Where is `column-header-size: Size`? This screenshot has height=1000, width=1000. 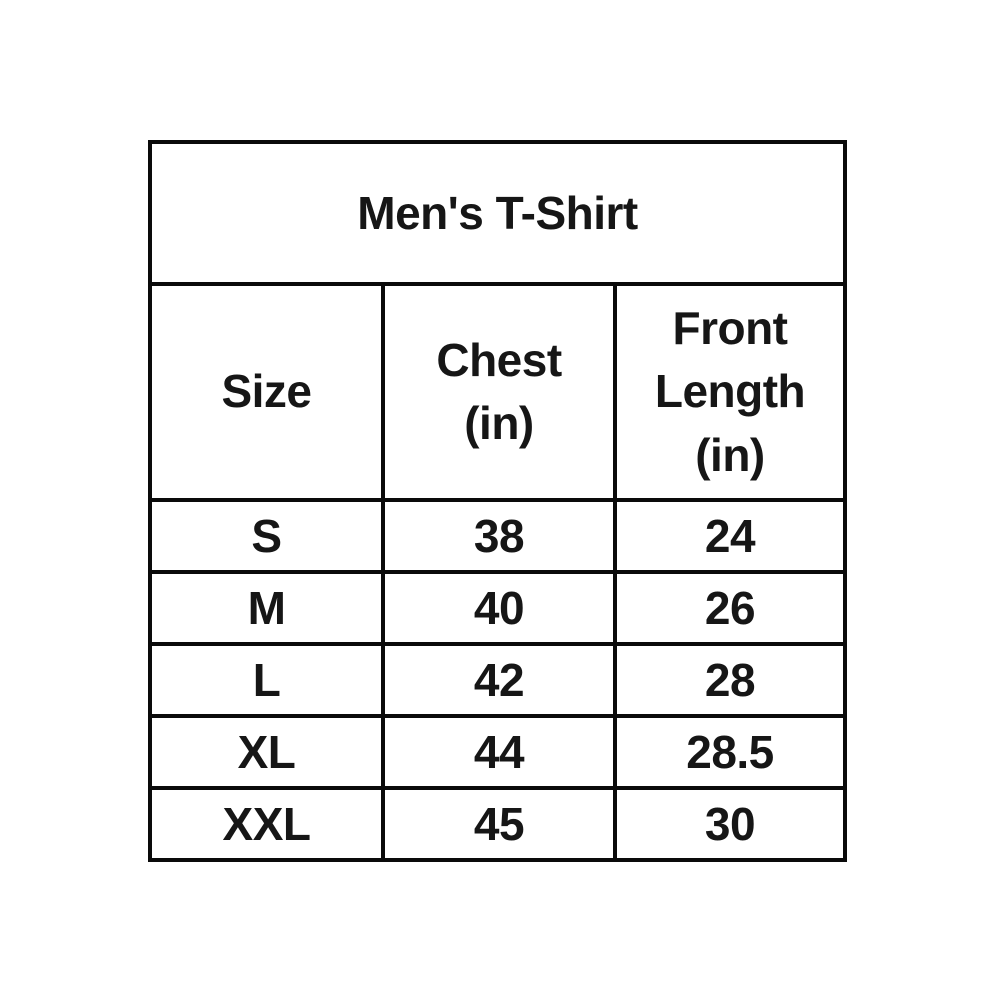
column-header-size: Size is located at coordinates (266, 392).